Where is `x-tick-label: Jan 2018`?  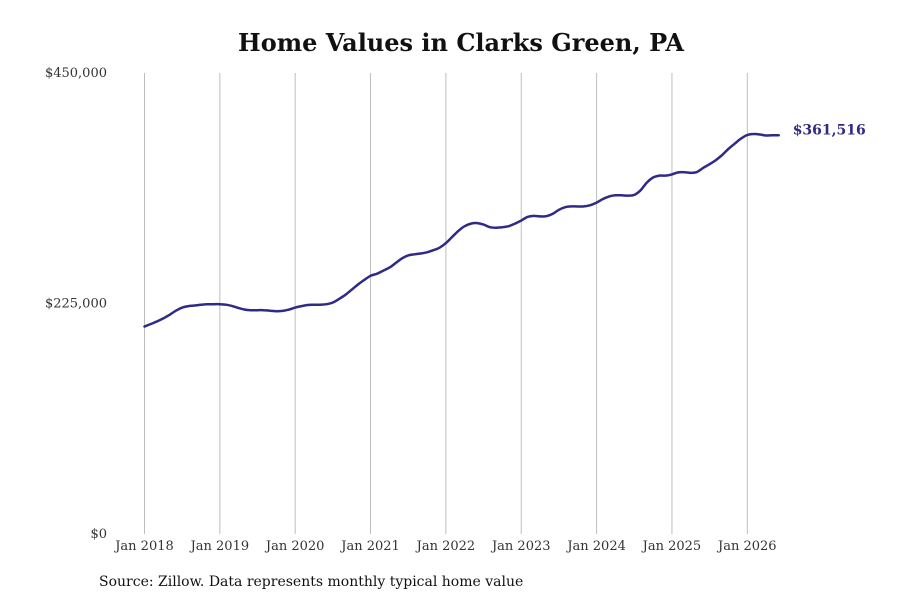
x-tick-label: Jan 2018 is located at coordinates (143, 546).